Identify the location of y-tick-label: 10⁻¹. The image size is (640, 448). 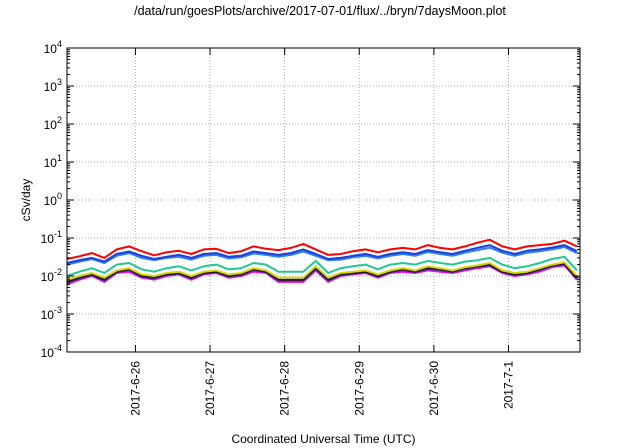
(51, 237).